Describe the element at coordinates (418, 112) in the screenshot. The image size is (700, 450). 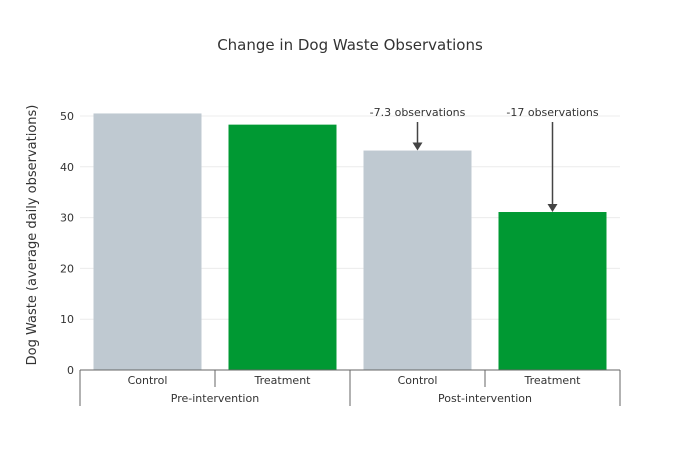
I see `annotation-label: -7.3 observations` at that location.